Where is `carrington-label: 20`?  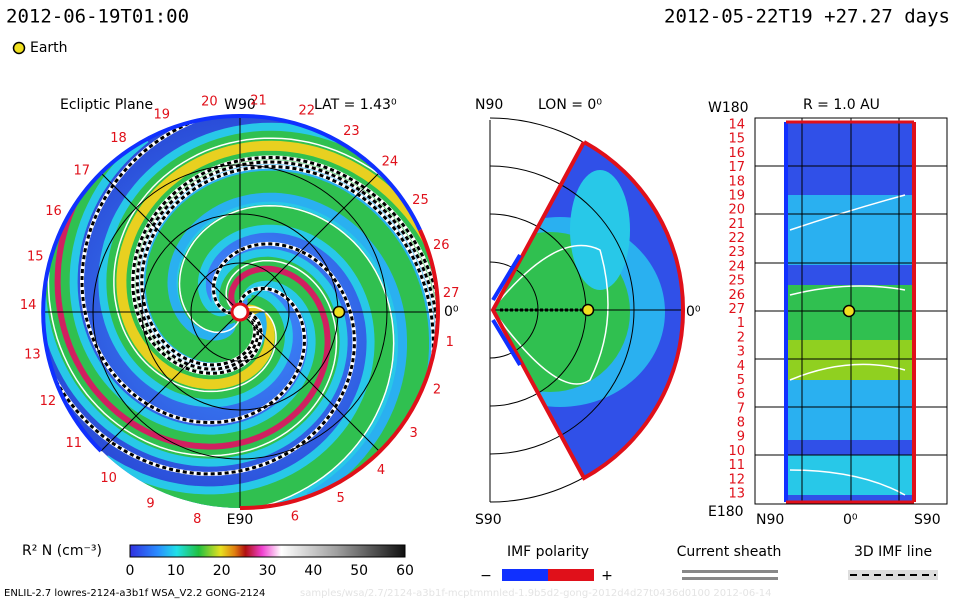 carrington-label: 20 is located at coordinates (736, 210).